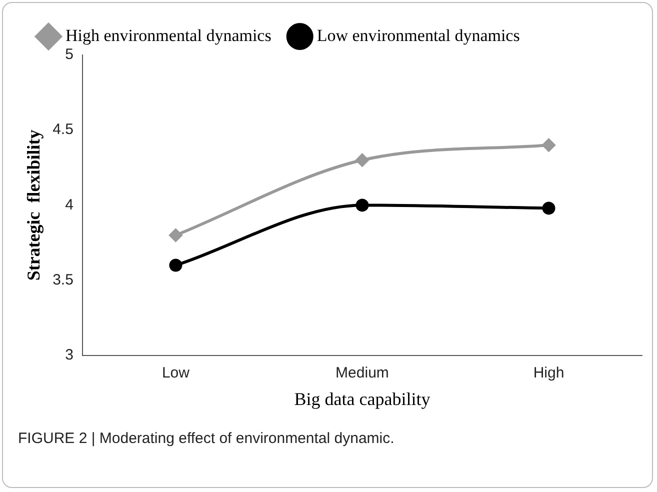 The height and width of the screenshot is (492, 657). I want to click on y-tick-label: 5, so click(69, 55).